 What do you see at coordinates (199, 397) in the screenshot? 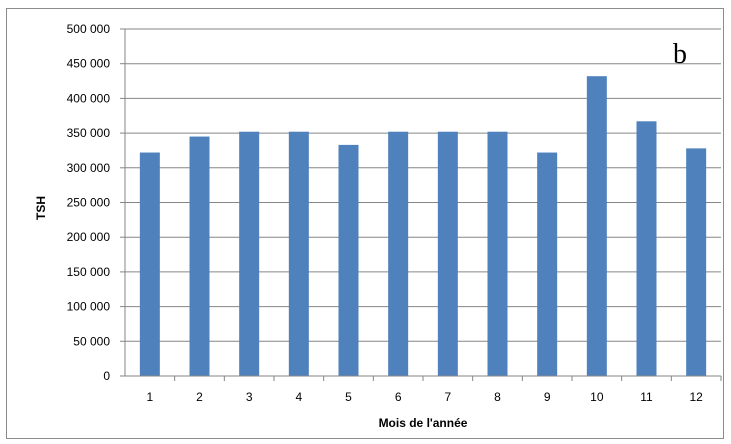
I see `x-tick-label: 2` at bounding box center [199, 397].